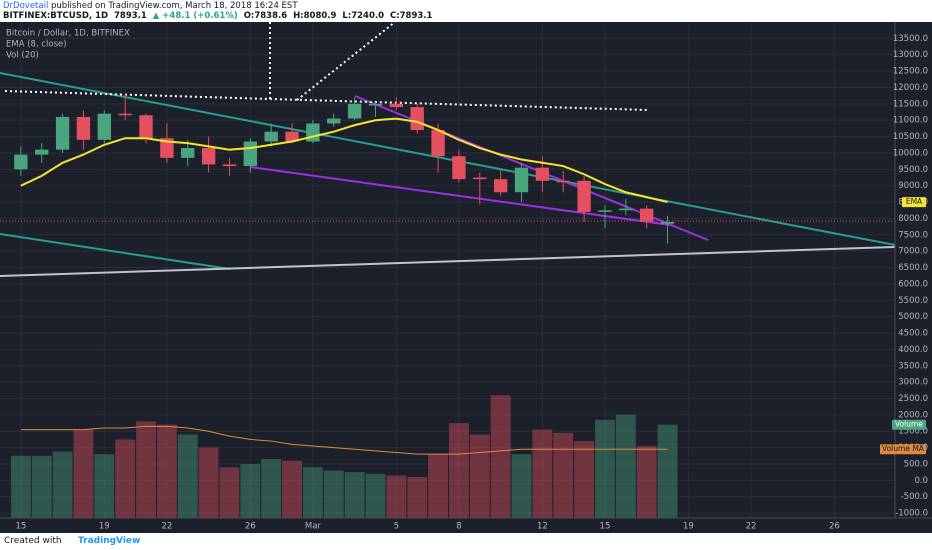 The width and height of the screenshot is (932, 550). I want to click on y-tick-label: 13000.0, so click(910, 55).